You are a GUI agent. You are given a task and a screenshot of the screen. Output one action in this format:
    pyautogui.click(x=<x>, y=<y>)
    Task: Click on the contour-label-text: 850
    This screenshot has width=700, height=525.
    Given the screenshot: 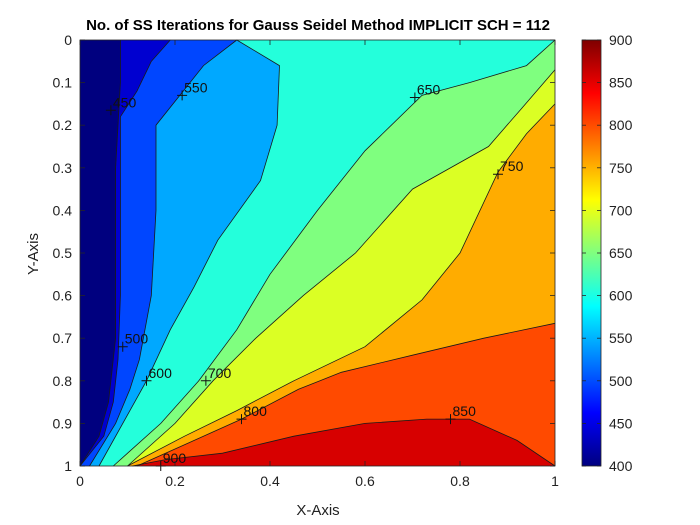 What is the action you would take?
    pyautogui.click(x=465, y=411)
    